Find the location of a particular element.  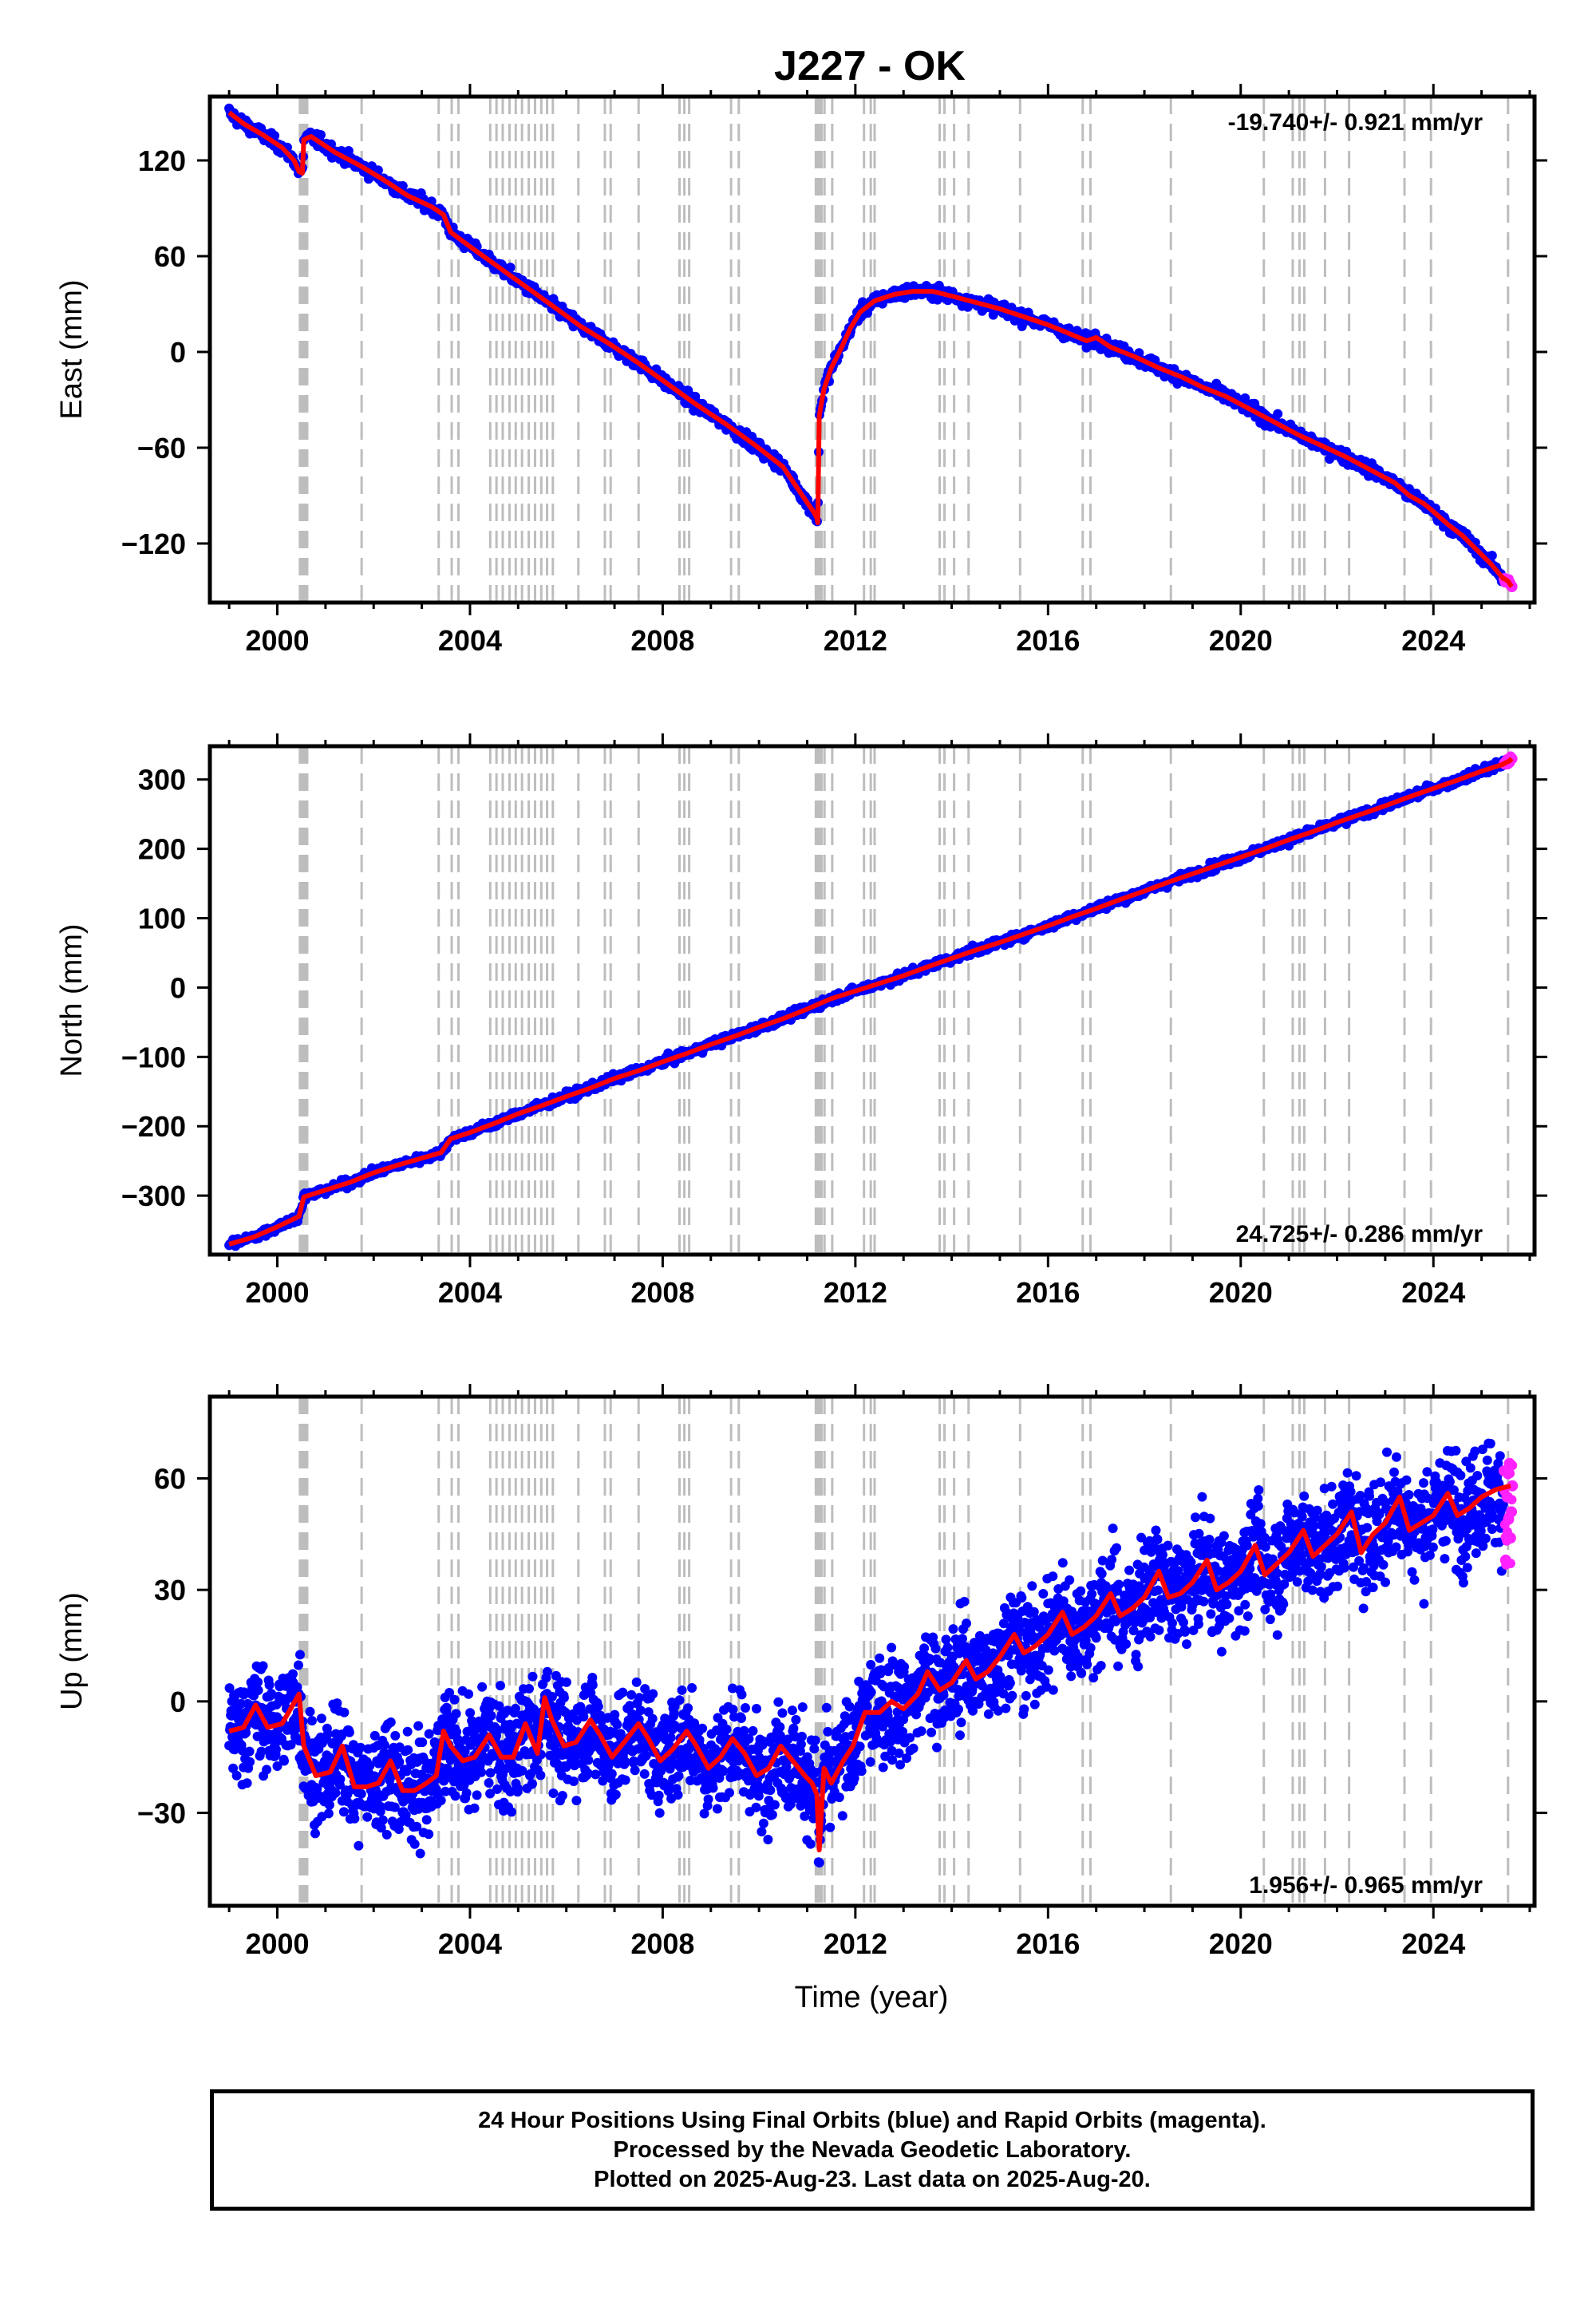

velocity-annotation: 24.725+/- 0.286 mm/yr is located at coordinates (1359, 1234).